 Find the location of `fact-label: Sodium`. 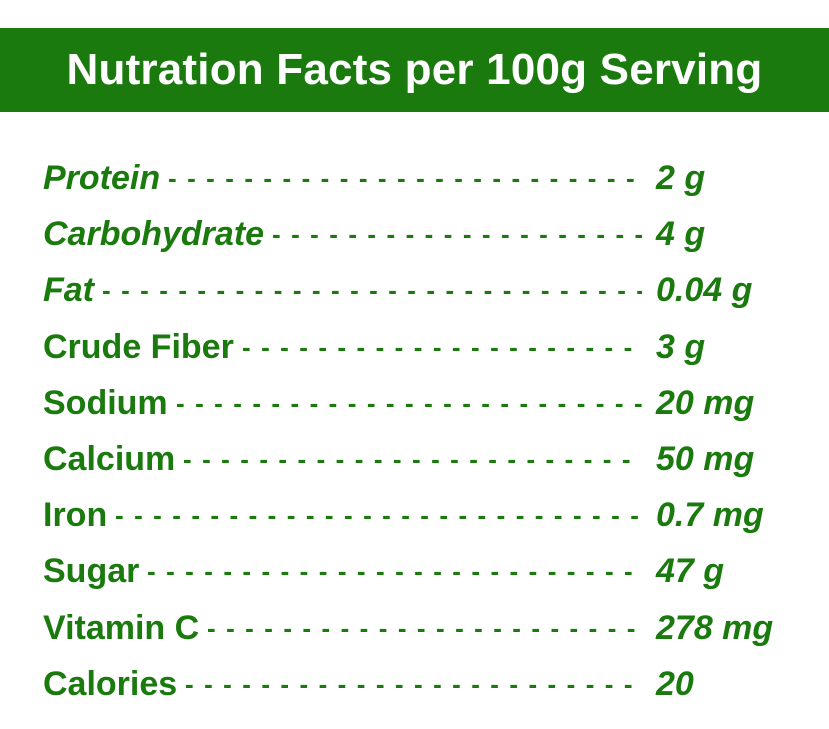

fact-label: Sodium is located at coordinates (105, 402).